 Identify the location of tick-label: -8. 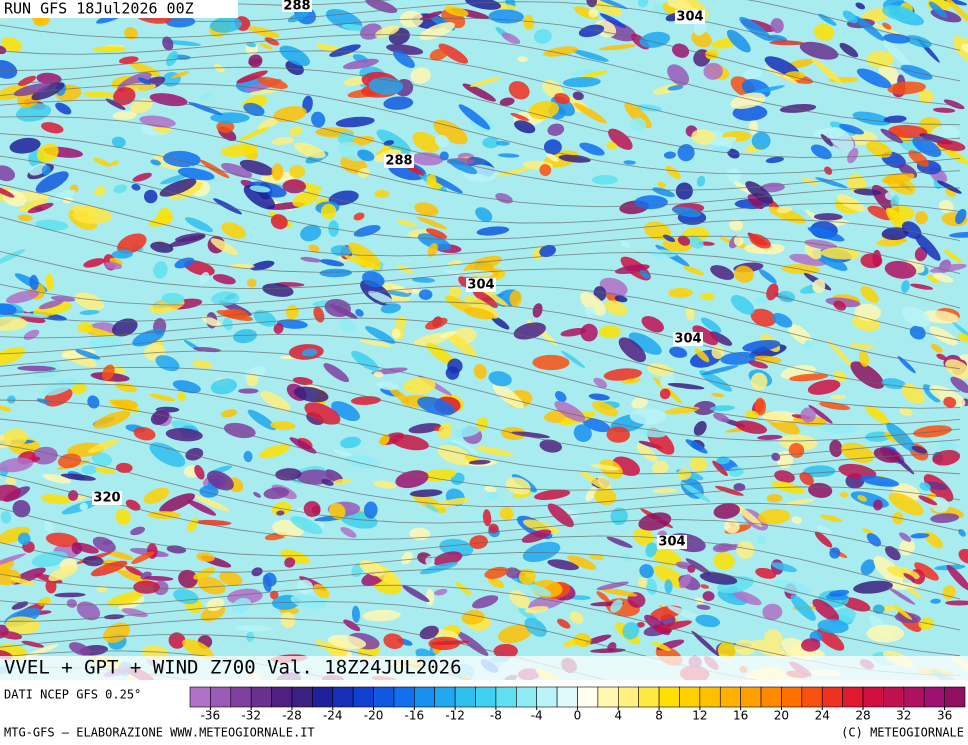
(496, 716).